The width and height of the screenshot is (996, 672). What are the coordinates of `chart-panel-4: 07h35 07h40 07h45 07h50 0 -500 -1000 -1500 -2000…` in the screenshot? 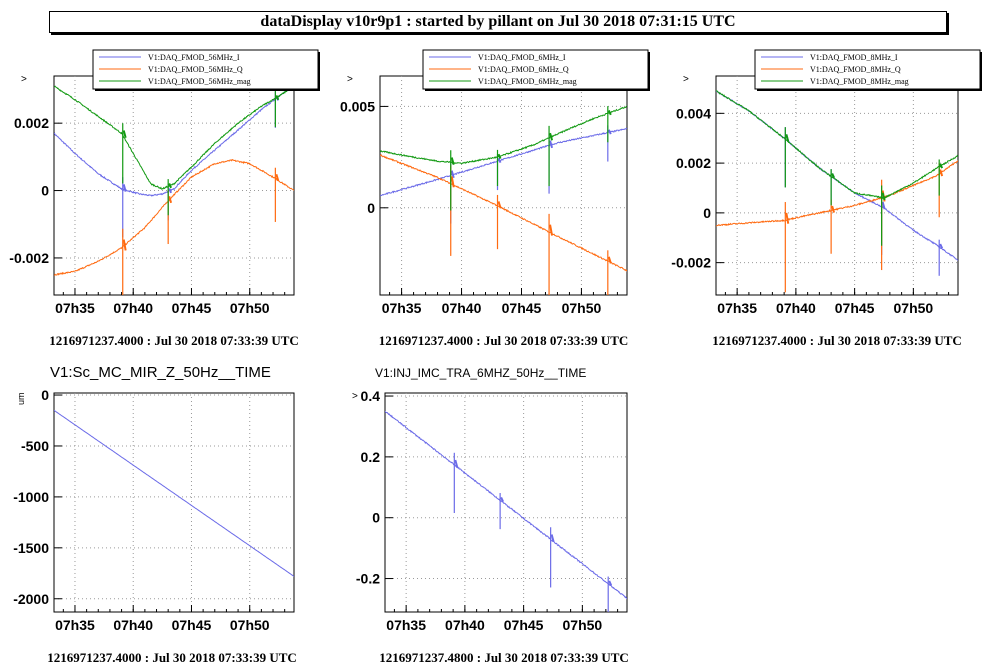 It's located at (155, 514).